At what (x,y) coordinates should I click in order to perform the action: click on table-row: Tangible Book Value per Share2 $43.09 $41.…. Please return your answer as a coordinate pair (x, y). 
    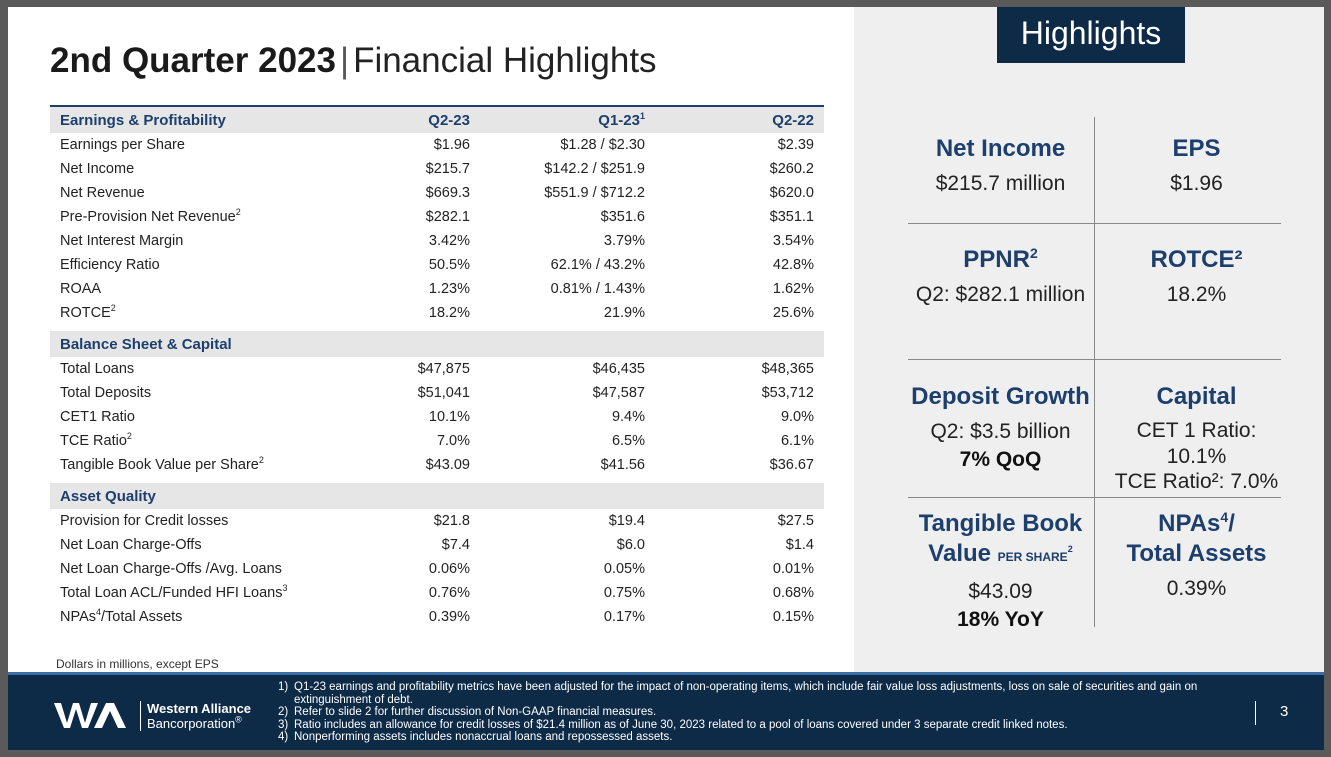
    Looking at the image, I should click on (437, 464).